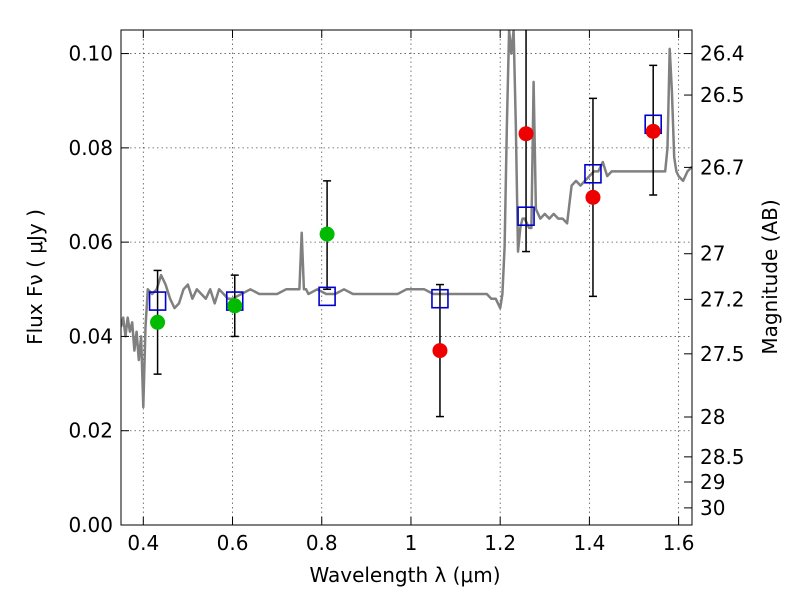 The width and height of the screenshot is (800, 600). I want to click on x-tick-label: 0.8, so click(322, 543).